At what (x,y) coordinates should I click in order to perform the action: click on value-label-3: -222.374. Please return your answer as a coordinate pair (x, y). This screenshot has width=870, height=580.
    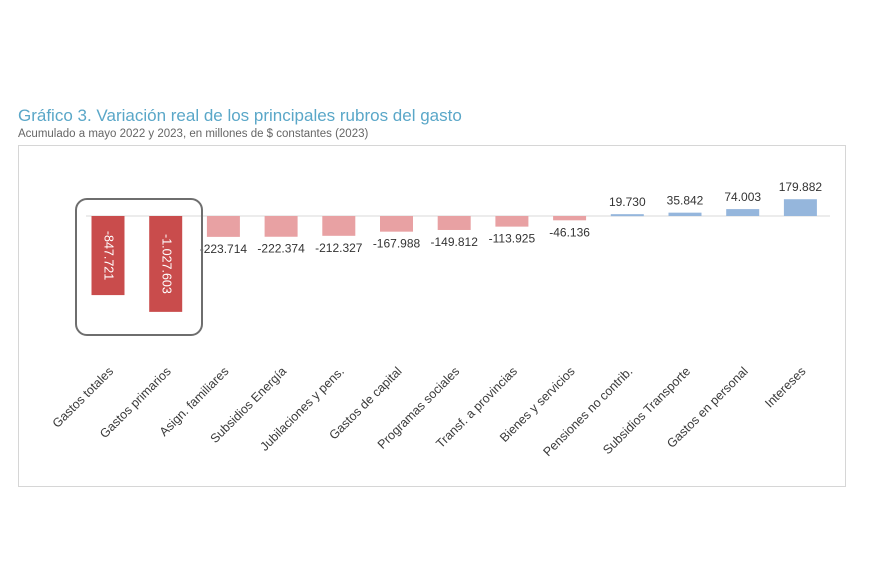
    Looking at the image, I should click on (281, 249).